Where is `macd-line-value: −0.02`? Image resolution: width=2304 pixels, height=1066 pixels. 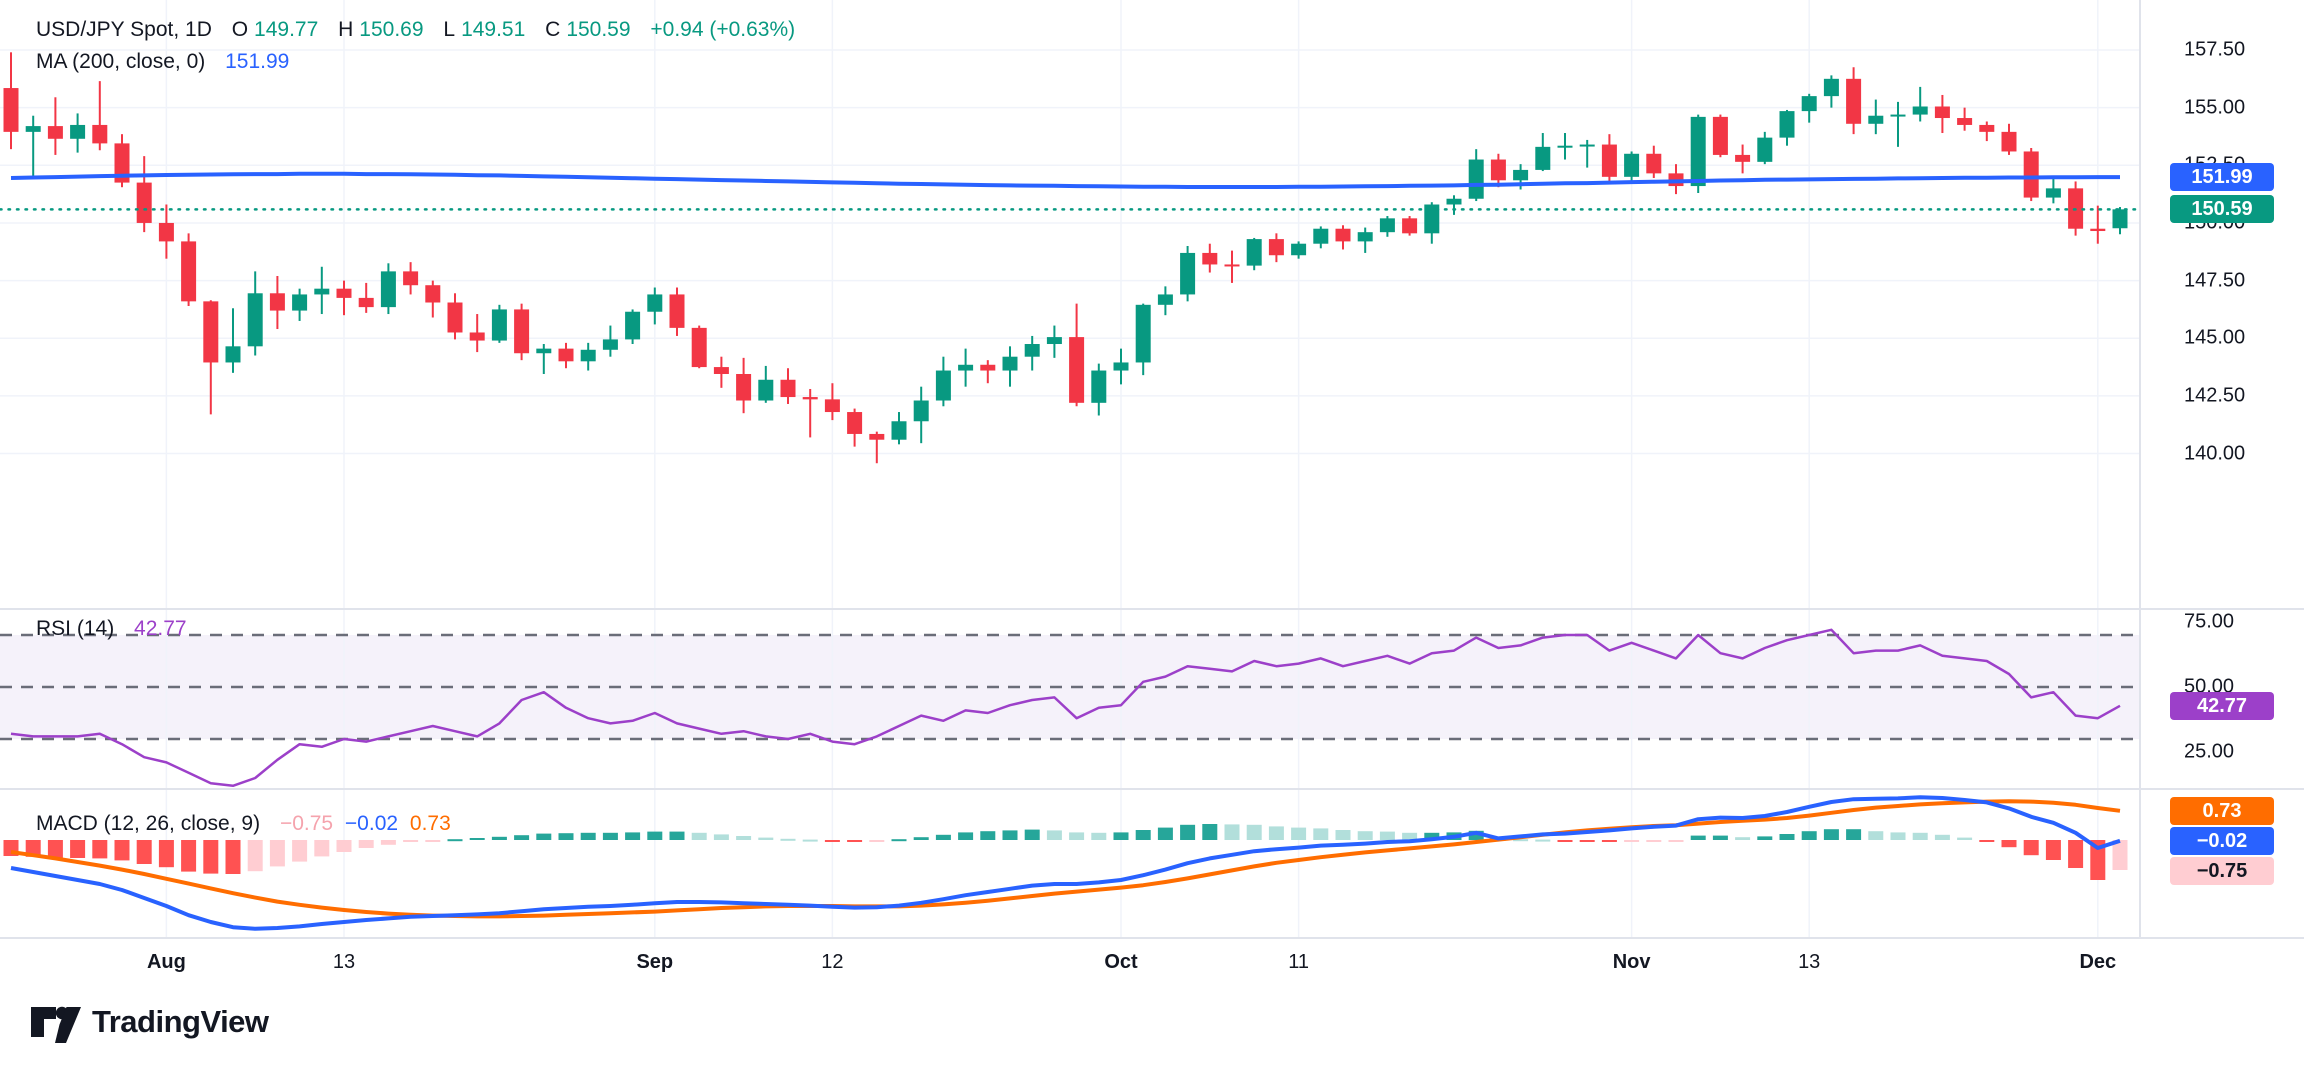 macd-line-value: −0.02 is located at coordinates (371, 823).